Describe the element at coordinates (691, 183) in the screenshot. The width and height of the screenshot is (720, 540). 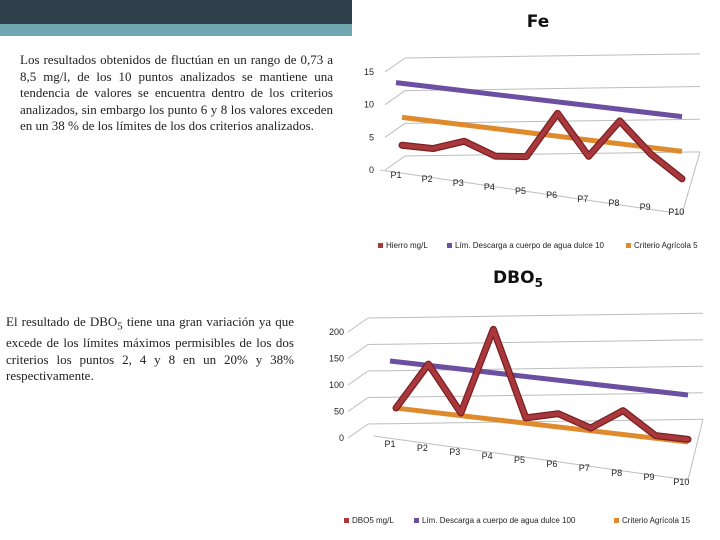
I see `fe-floor-side` at that location.